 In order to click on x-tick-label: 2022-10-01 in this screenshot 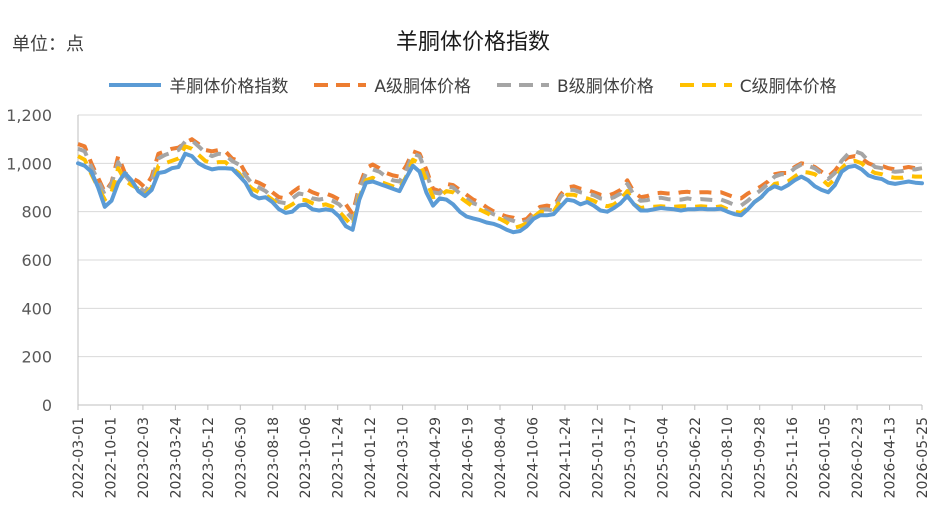, I will do `click(111, 457)`.